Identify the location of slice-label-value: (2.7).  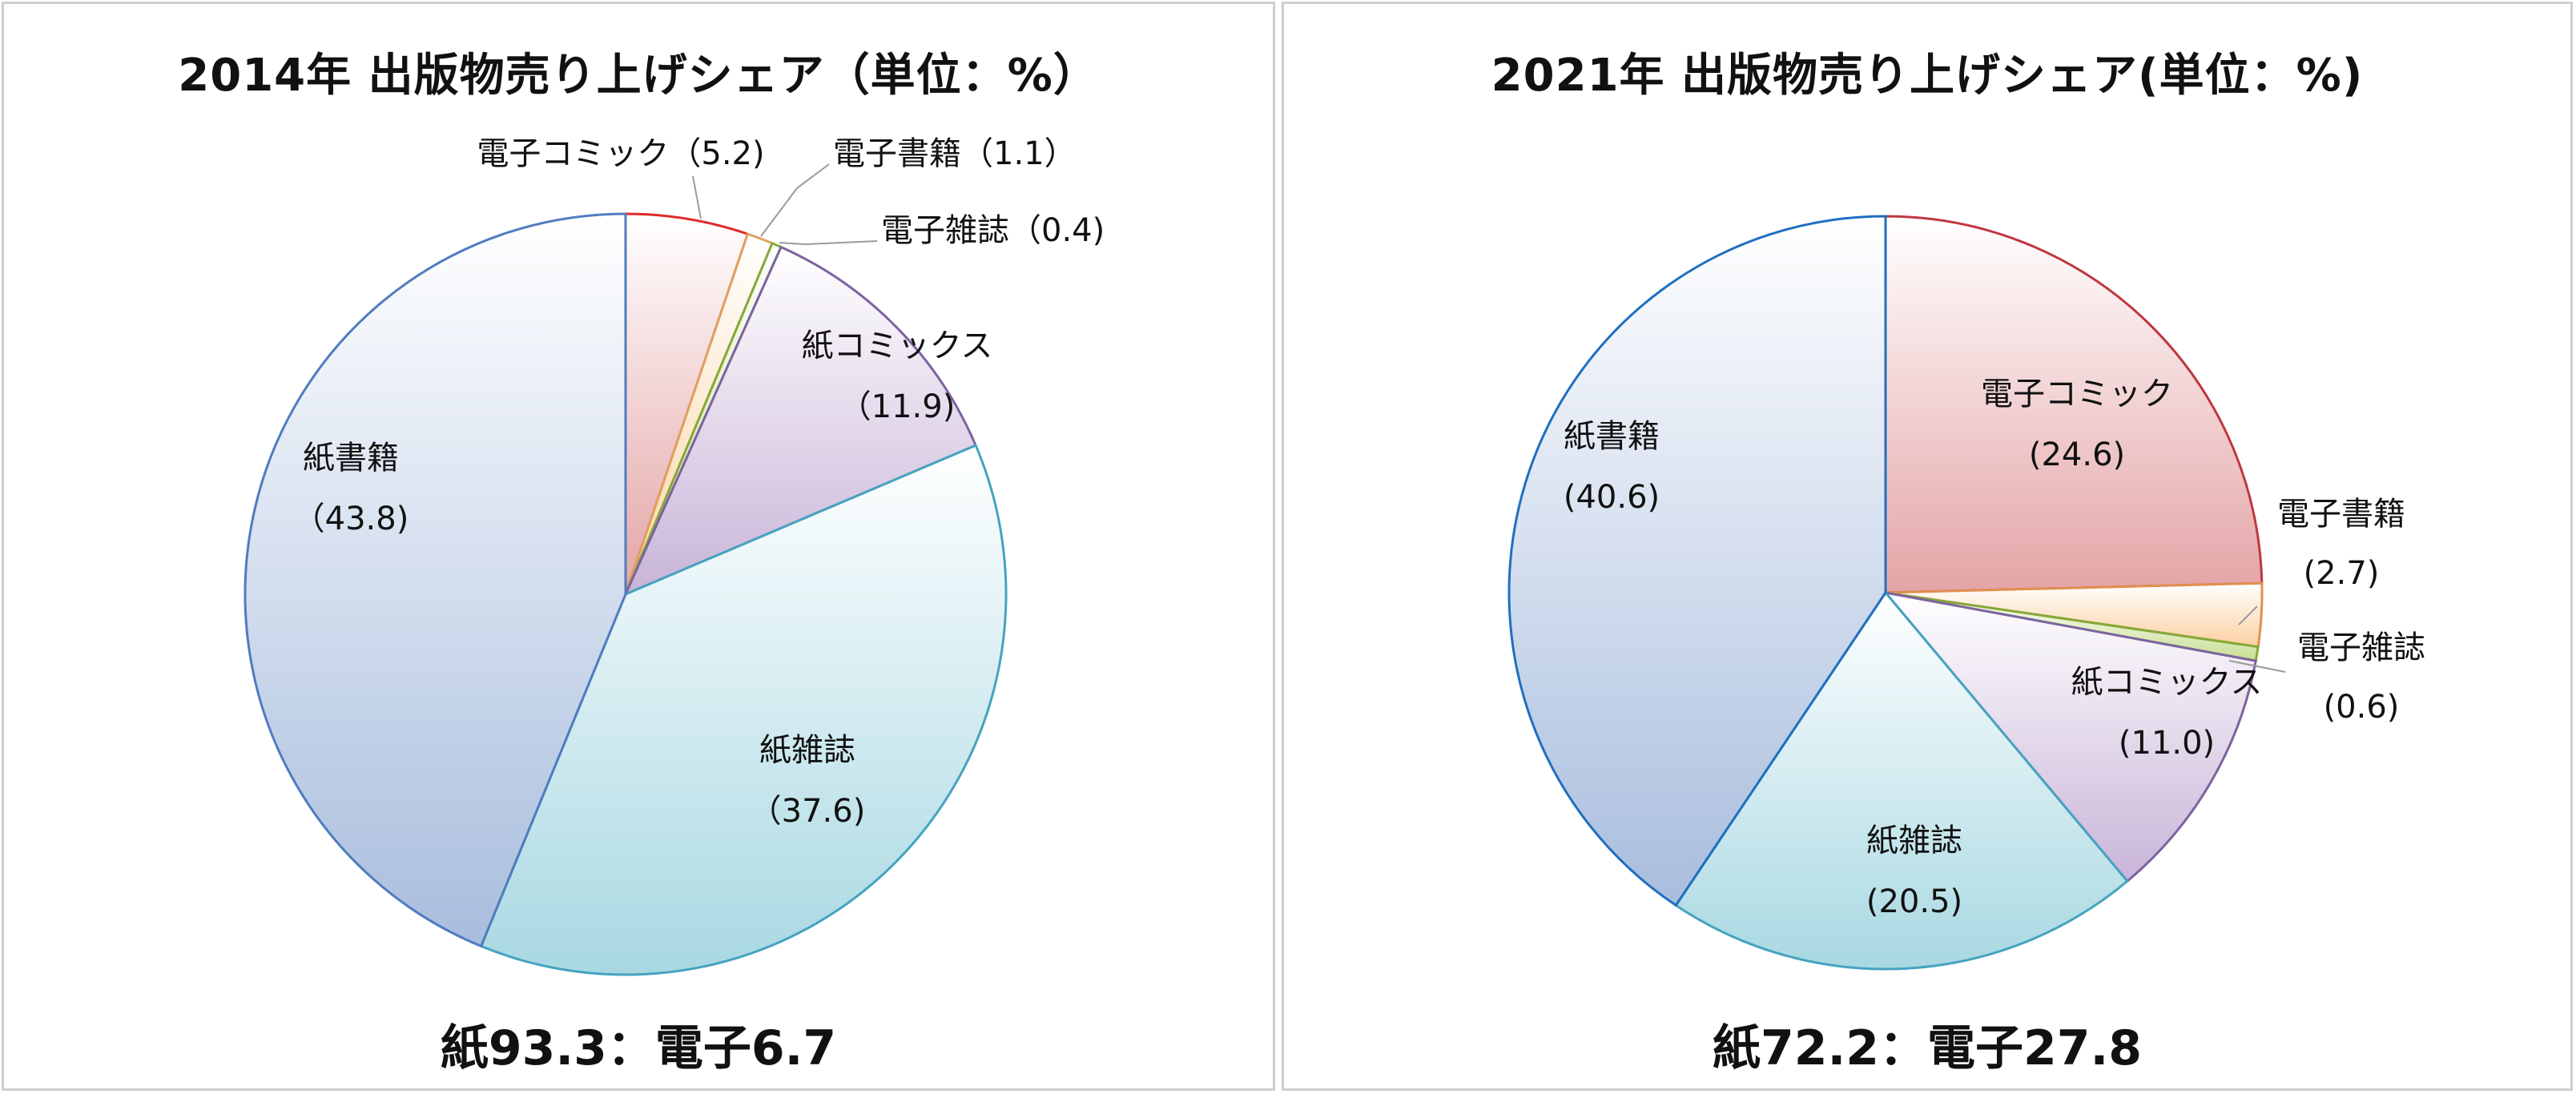
(2342, 573).